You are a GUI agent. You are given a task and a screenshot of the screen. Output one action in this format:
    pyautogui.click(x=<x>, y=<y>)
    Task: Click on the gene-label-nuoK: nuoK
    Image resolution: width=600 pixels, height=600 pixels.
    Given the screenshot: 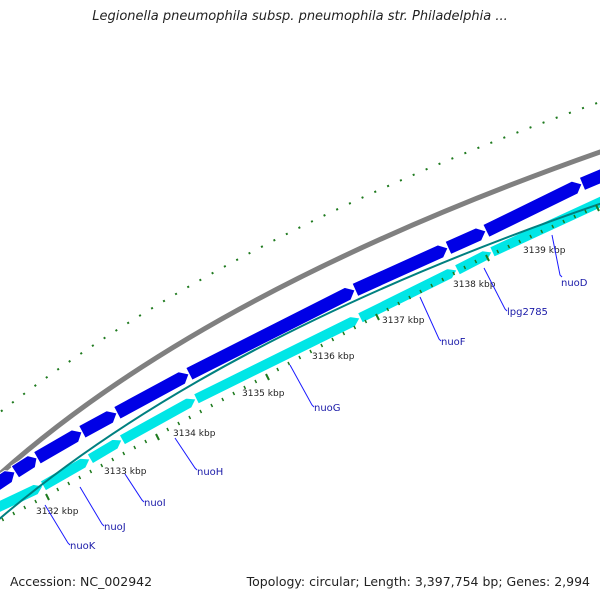 What is the action you would take?
    pyautogui.click(x=83, y=546)
    